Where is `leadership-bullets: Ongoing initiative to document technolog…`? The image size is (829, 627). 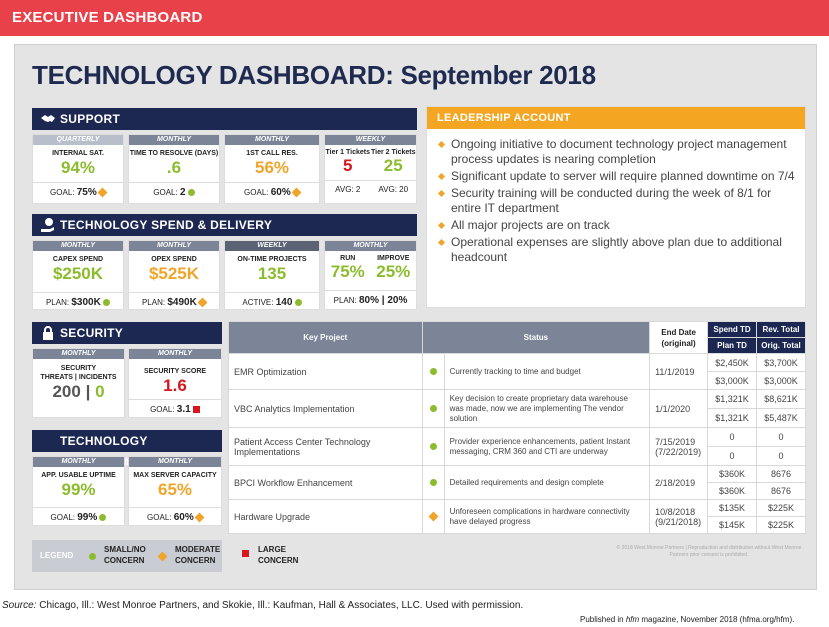 leadership-bullets: Ongoing initiative to document technolog… is located at coordinates (616, 197).